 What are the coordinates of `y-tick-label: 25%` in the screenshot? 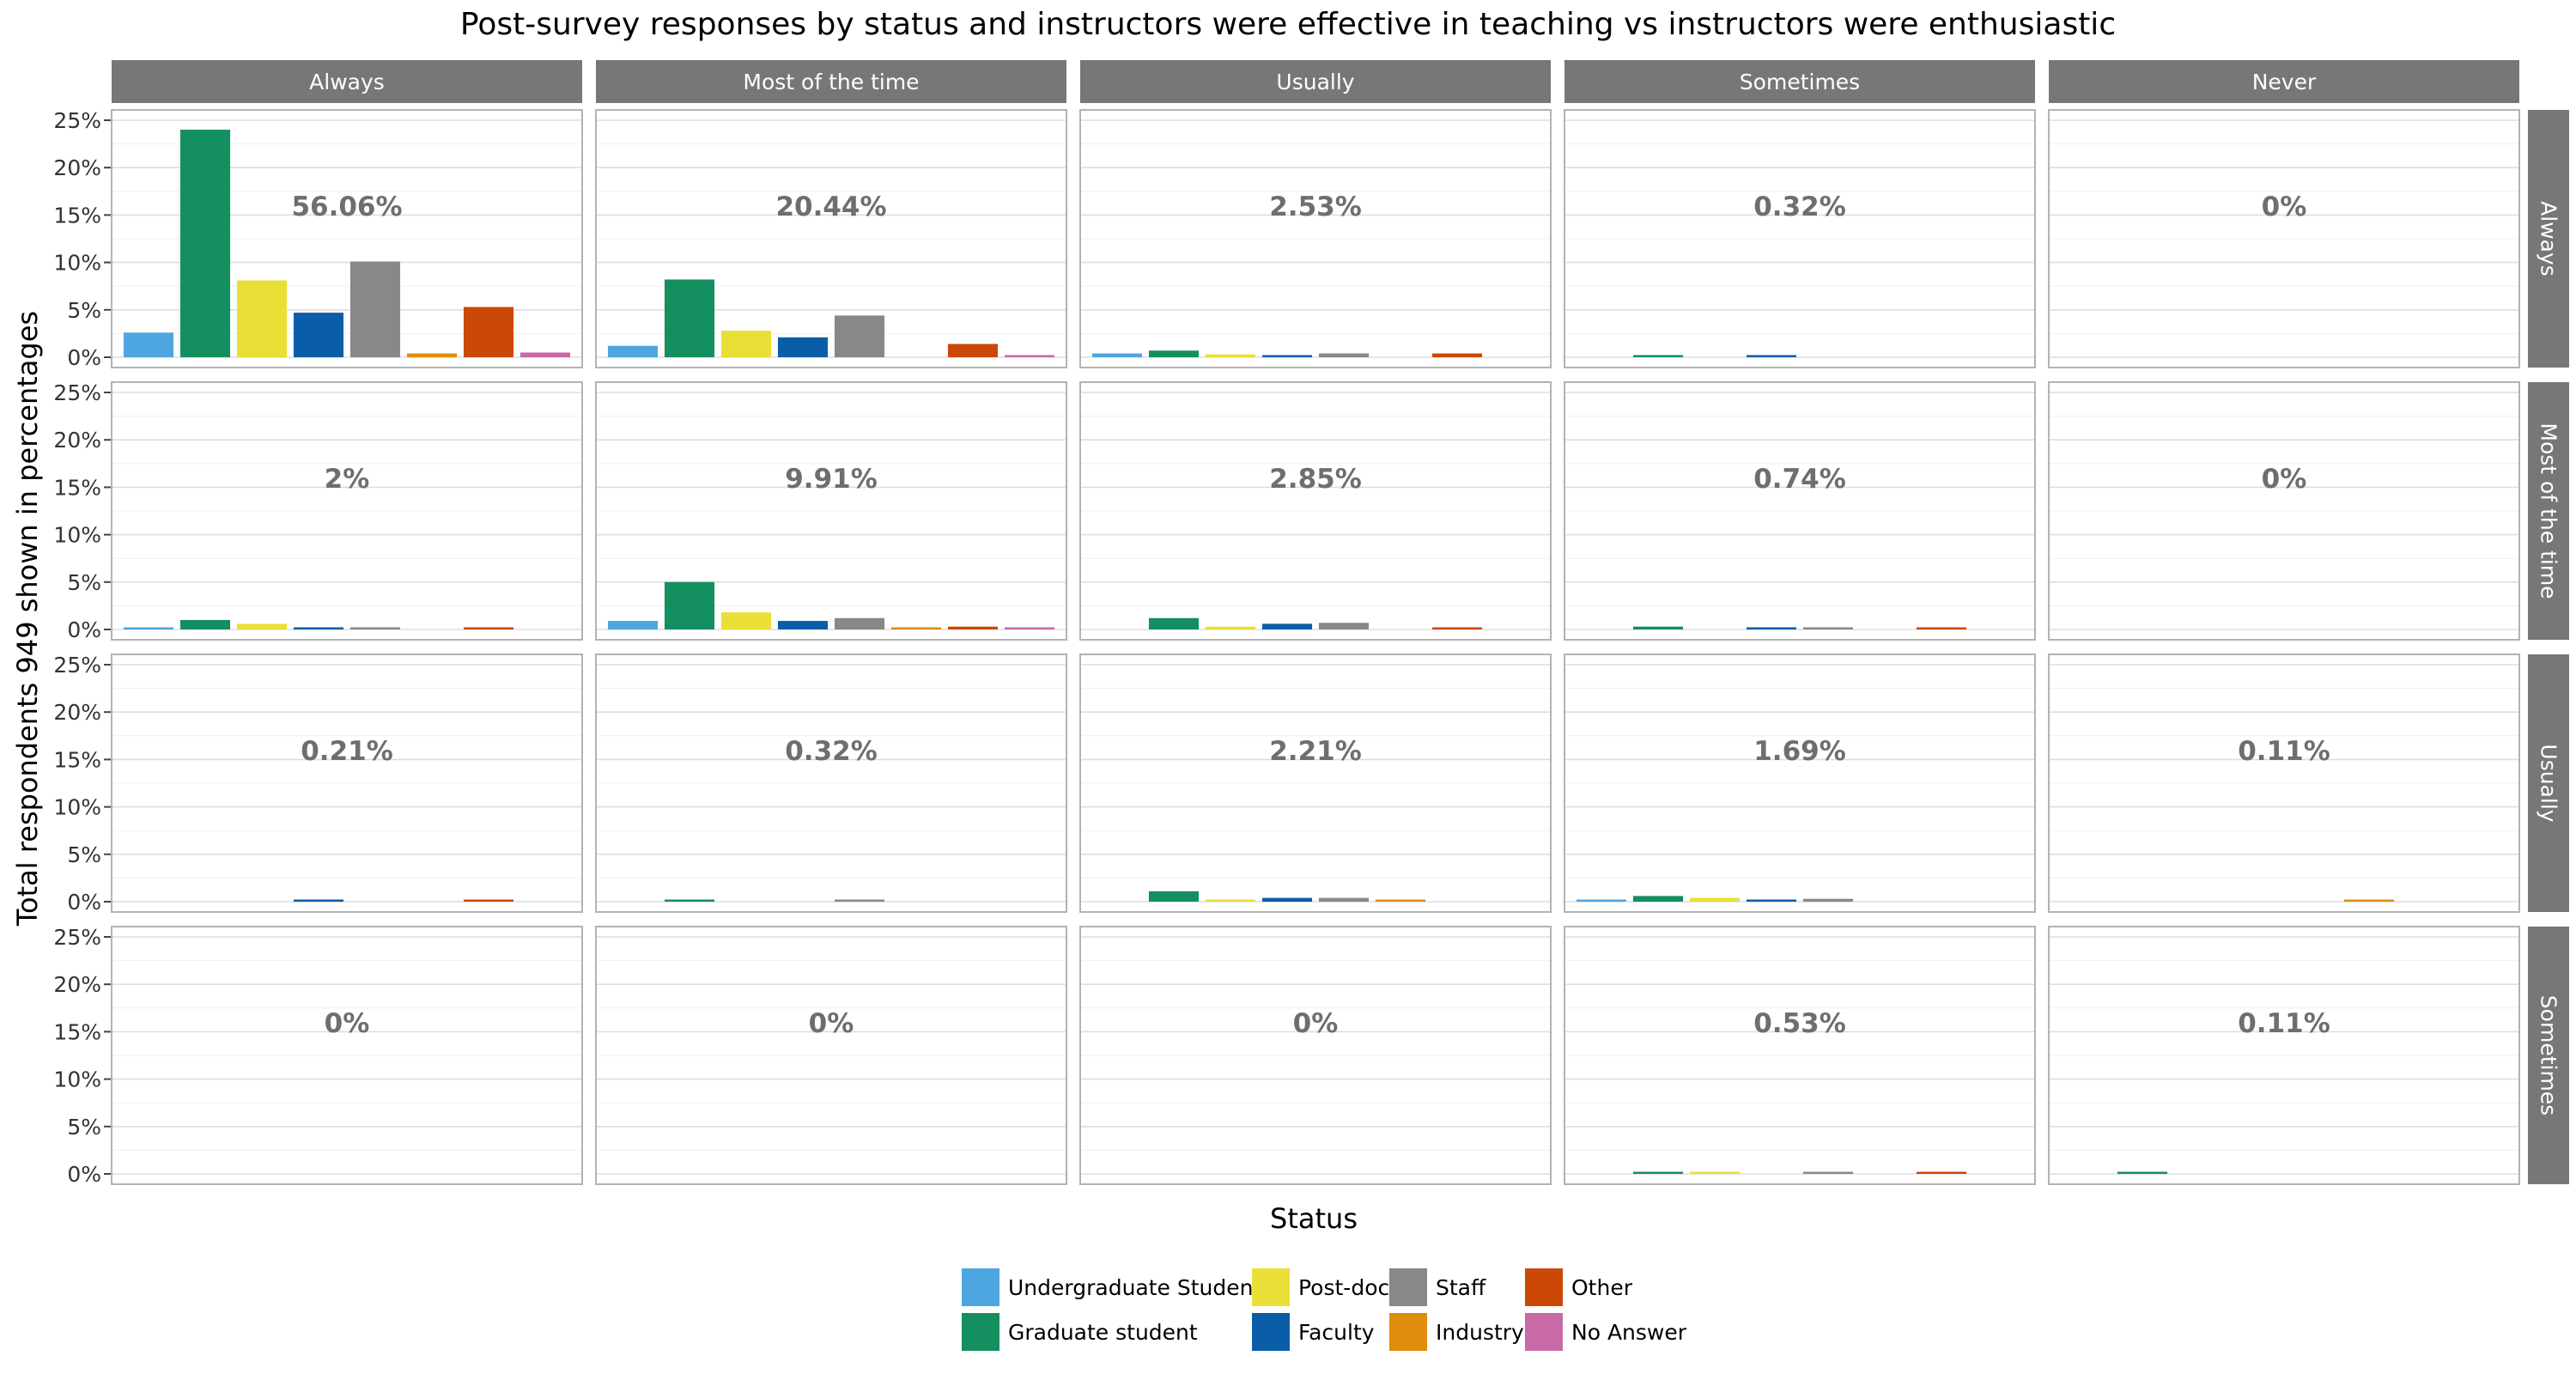 It's located at (77, 665).